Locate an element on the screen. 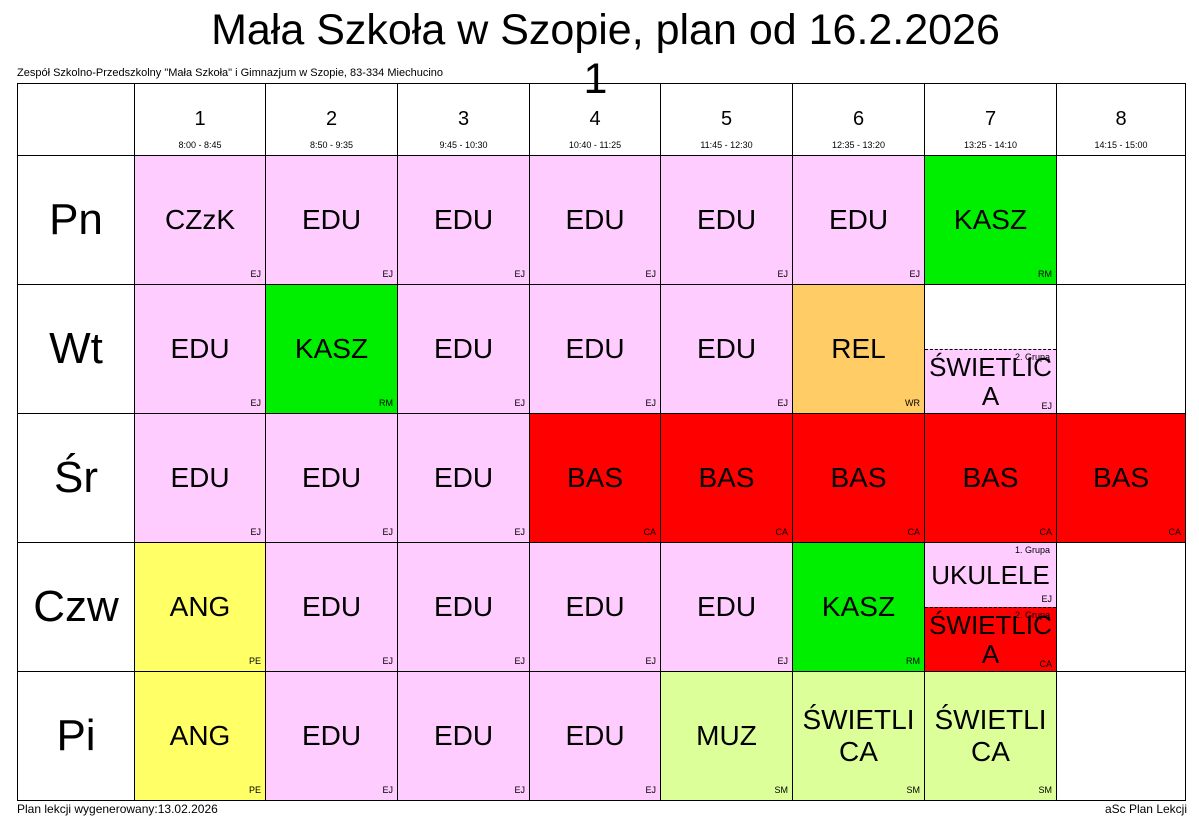 The image size is (1199, 831). period-number: 7 is located at coordinates (990, 119).